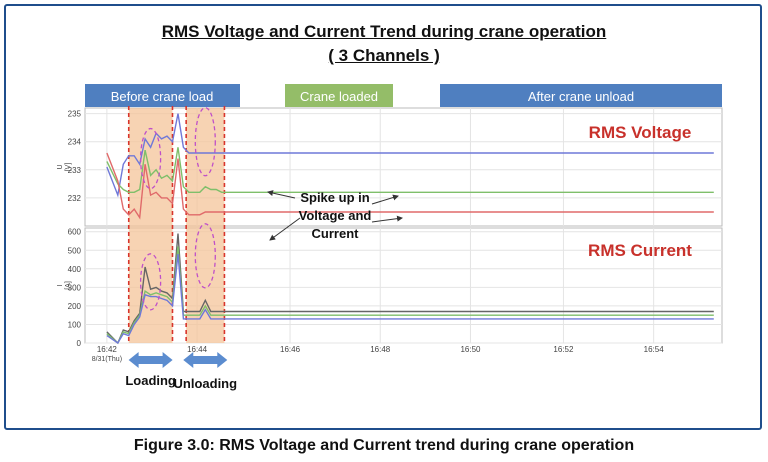 The height and width of the screenshot is (462, 768). What do you see at coordinates (107, 349) in the screenshot?
I see `x-tick-label: 16:42` at bounding box center [107, 349].